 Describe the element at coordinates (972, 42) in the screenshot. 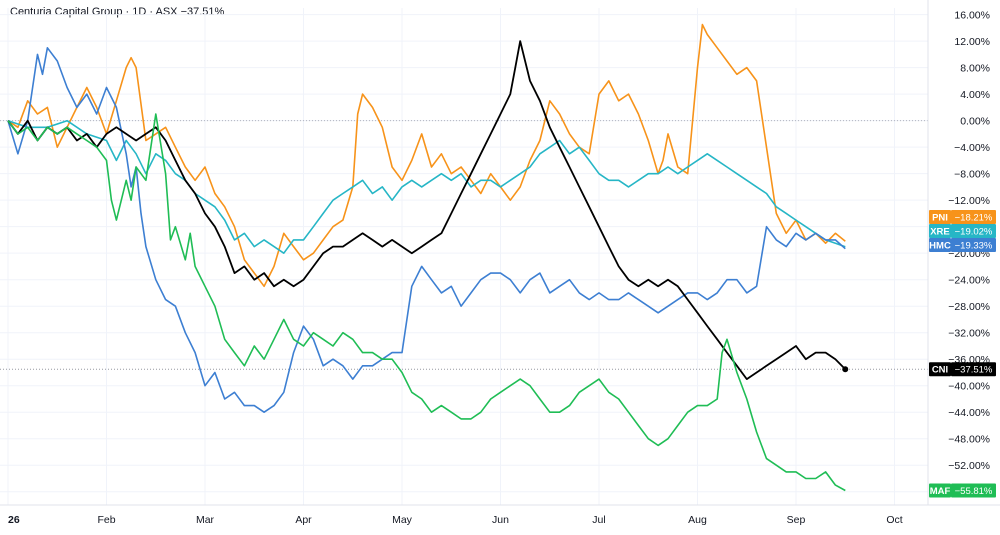

I see `y-tick-label: 12.00%` at that location.